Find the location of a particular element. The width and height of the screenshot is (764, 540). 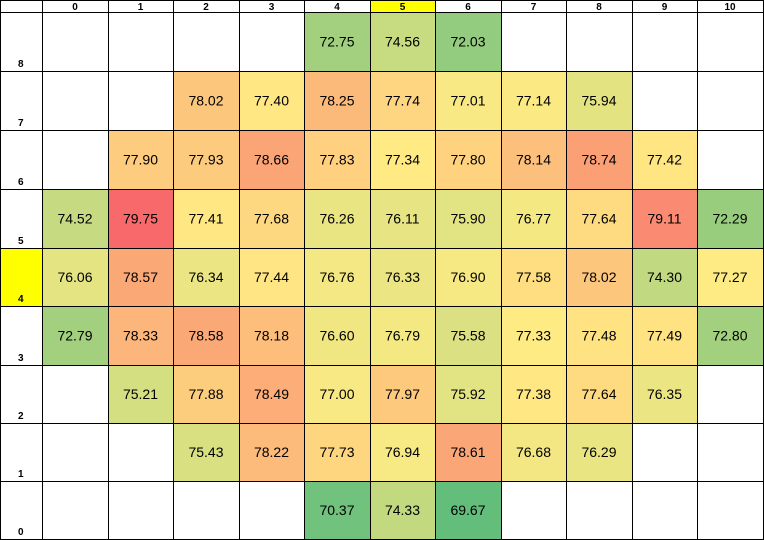

y-tick-label: 3 is located at coordinates (21, 358).